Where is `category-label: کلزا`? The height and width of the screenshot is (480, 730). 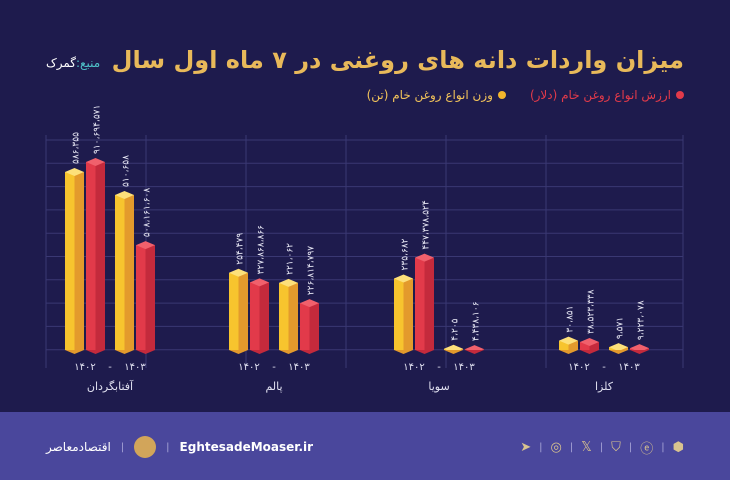
category-label: کلزا is located at coordinates (604, 386).